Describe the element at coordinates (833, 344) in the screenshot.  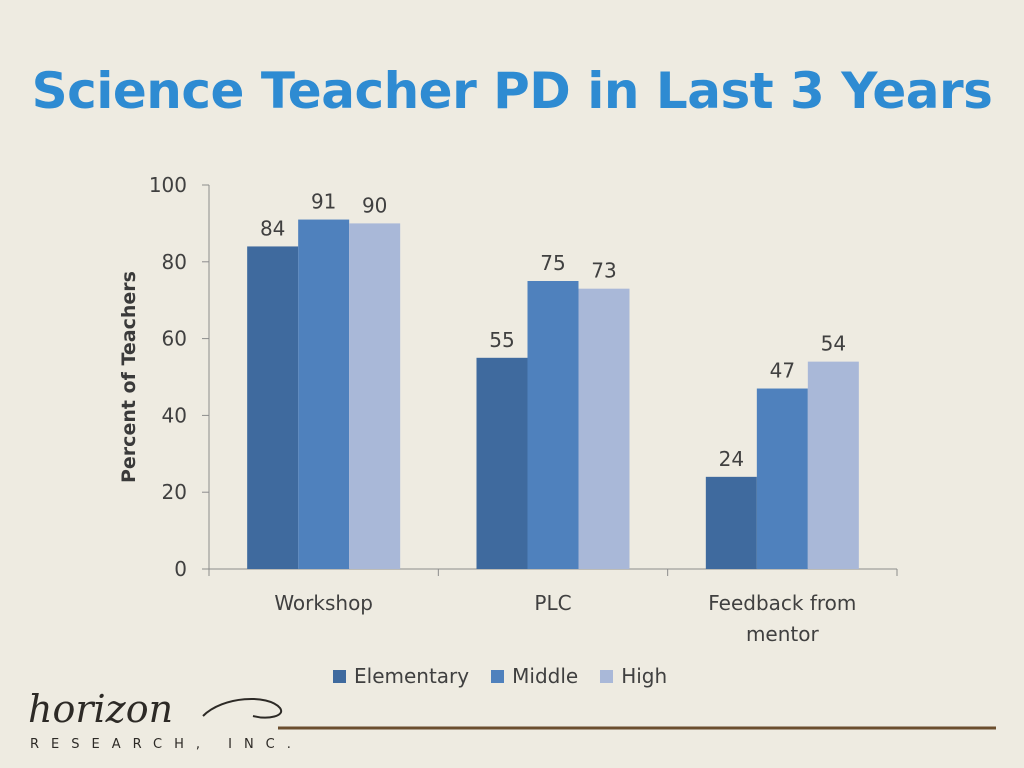
I see `data-label: 54` at that location.